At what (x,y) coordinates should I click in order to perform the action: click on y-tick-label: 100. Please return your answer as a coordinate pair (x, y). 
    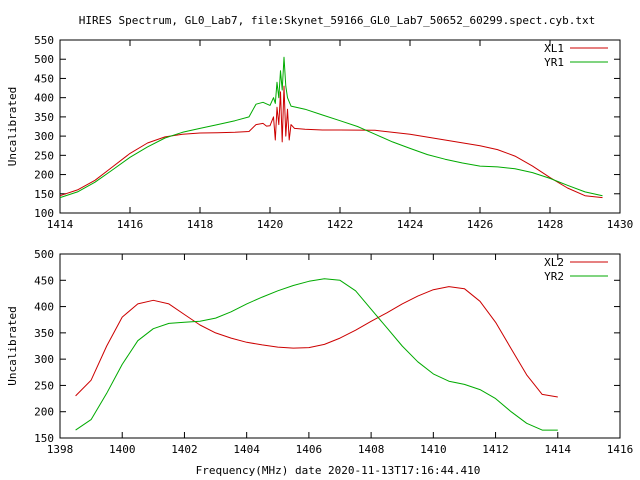
    Looking at the image, I should click on (44, 213).